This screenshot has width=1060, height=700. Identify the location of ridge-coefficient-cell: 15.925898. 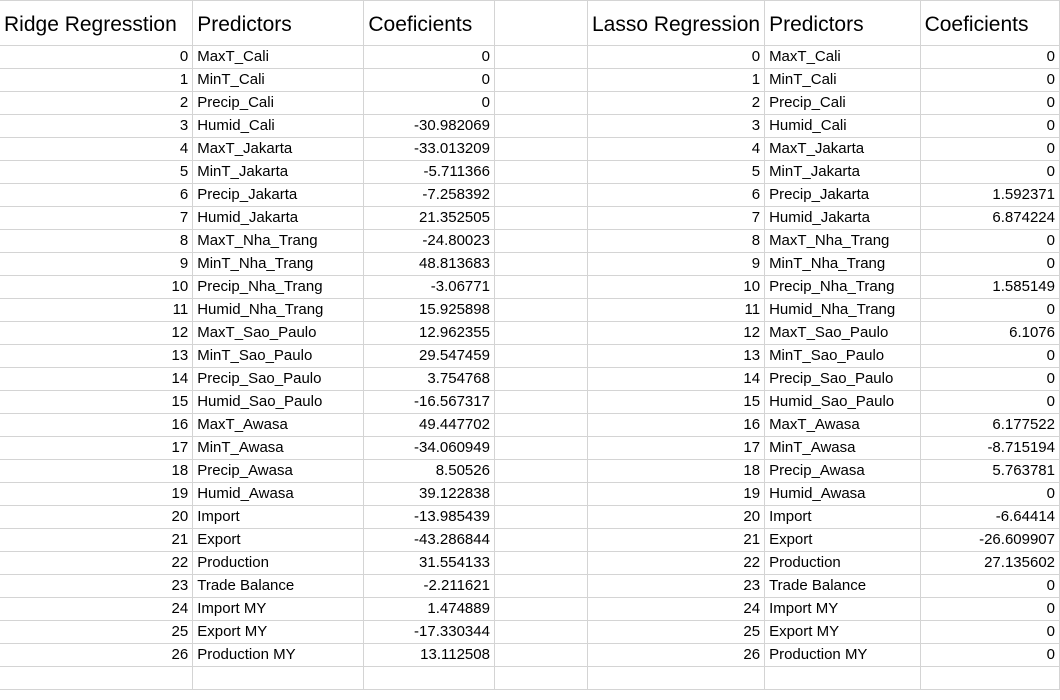
(429, 310).